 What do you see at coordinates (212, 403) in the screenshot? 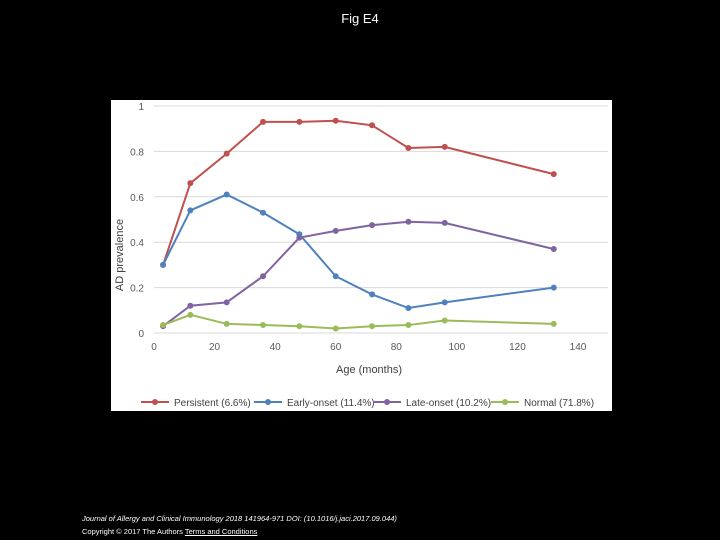
I see `legend-label: Persistent (6.6%)` at bounding box center [212, 403].